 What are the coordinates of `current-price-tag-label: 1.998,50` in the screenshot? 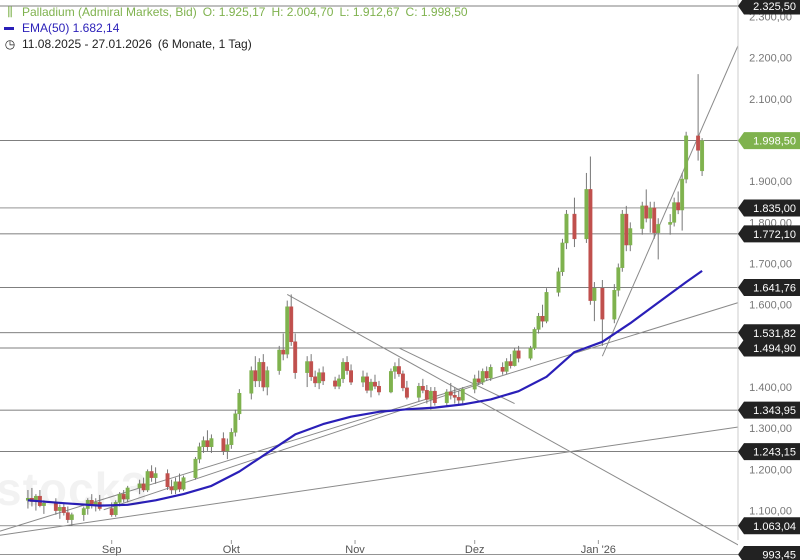 It's located at (774, 142).